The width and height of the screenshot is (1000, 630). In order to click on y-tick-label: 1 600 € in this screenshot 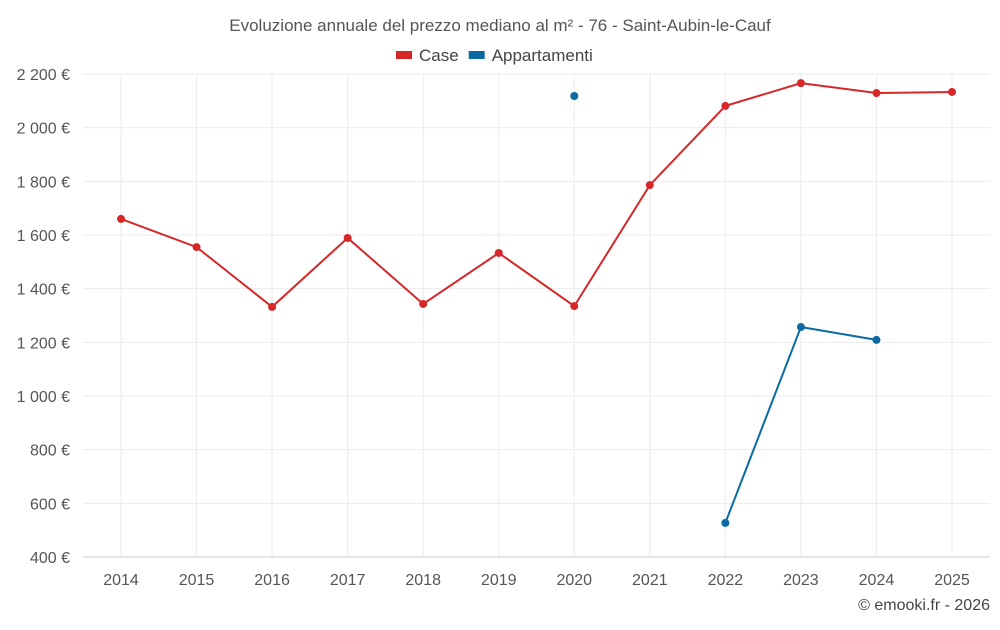, I will do `click(43, 236)`.